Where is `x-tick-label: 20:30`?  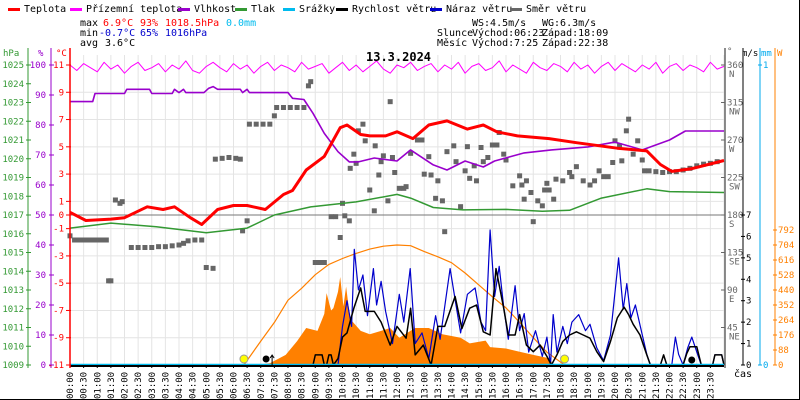
x-tick-label: 20:30 is located at coordinates (630, 385).